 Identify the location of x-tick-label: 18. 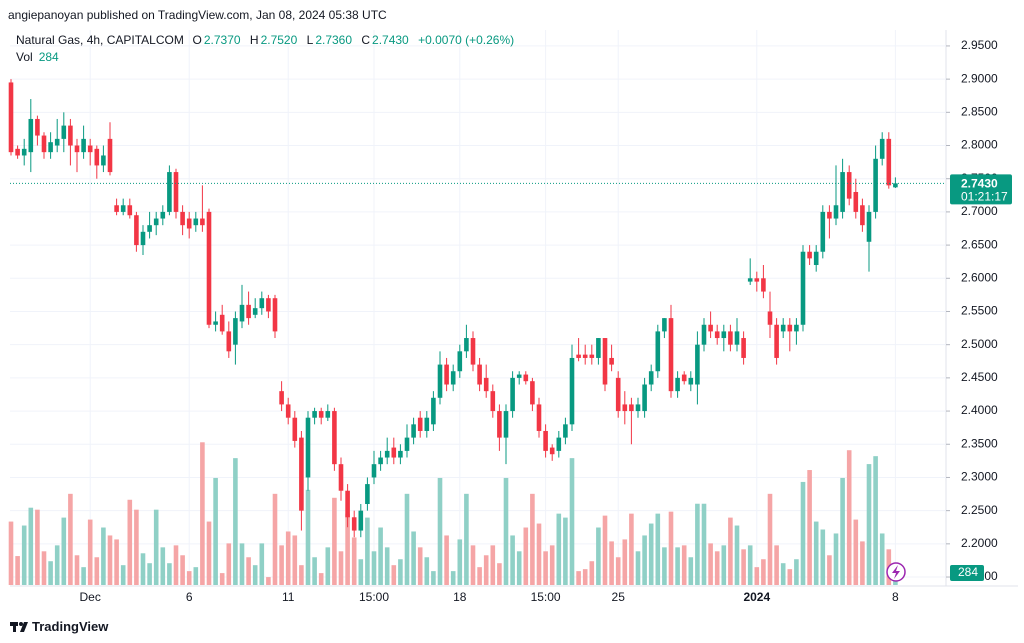
(460, 597).